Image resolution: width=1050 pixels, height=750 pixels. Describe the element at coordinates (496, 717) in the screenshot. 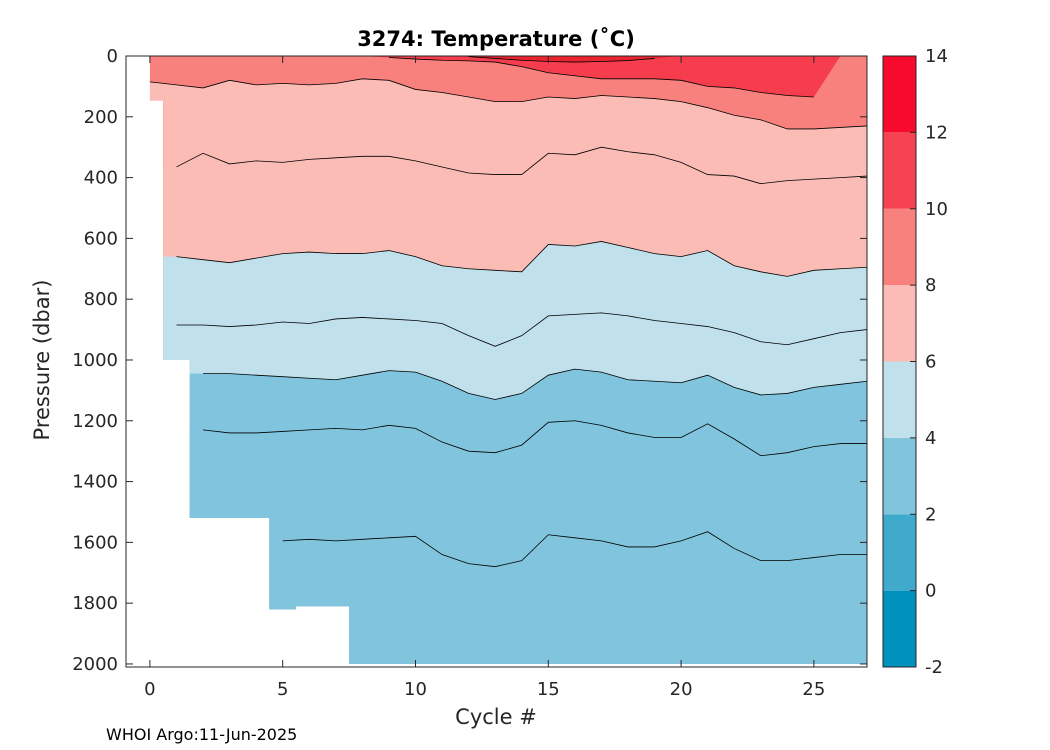

I see `x-axis-label: Cycle #` at that location.